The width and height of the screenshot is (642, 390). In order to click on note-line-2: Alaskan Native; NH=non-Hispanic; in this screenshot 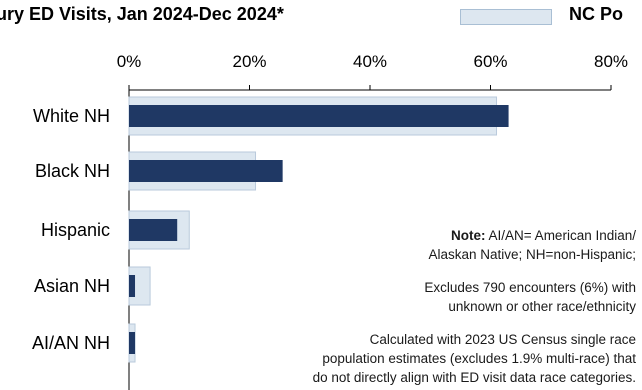, I will do `click(532, 254)`.